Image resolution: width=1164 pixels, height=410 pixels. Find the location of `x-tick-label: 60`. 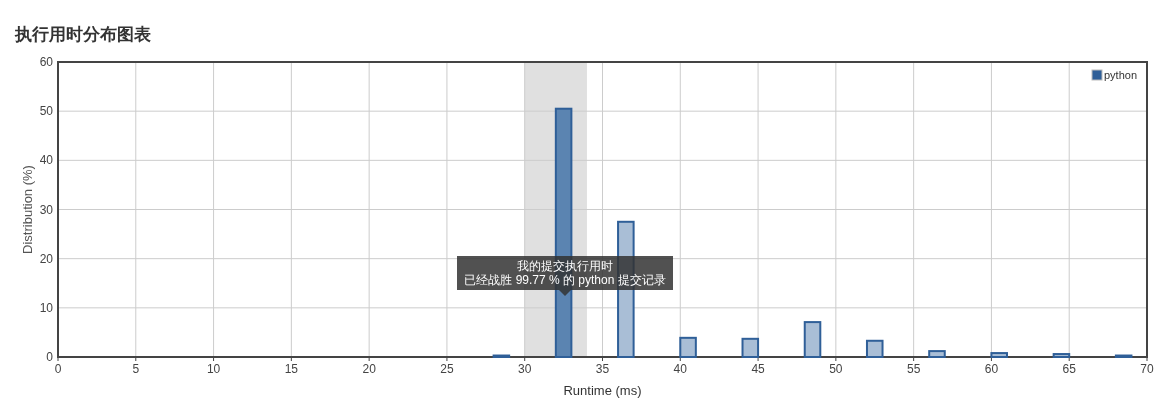

x-tick-label: 60 is located at coordinates (991, 369).